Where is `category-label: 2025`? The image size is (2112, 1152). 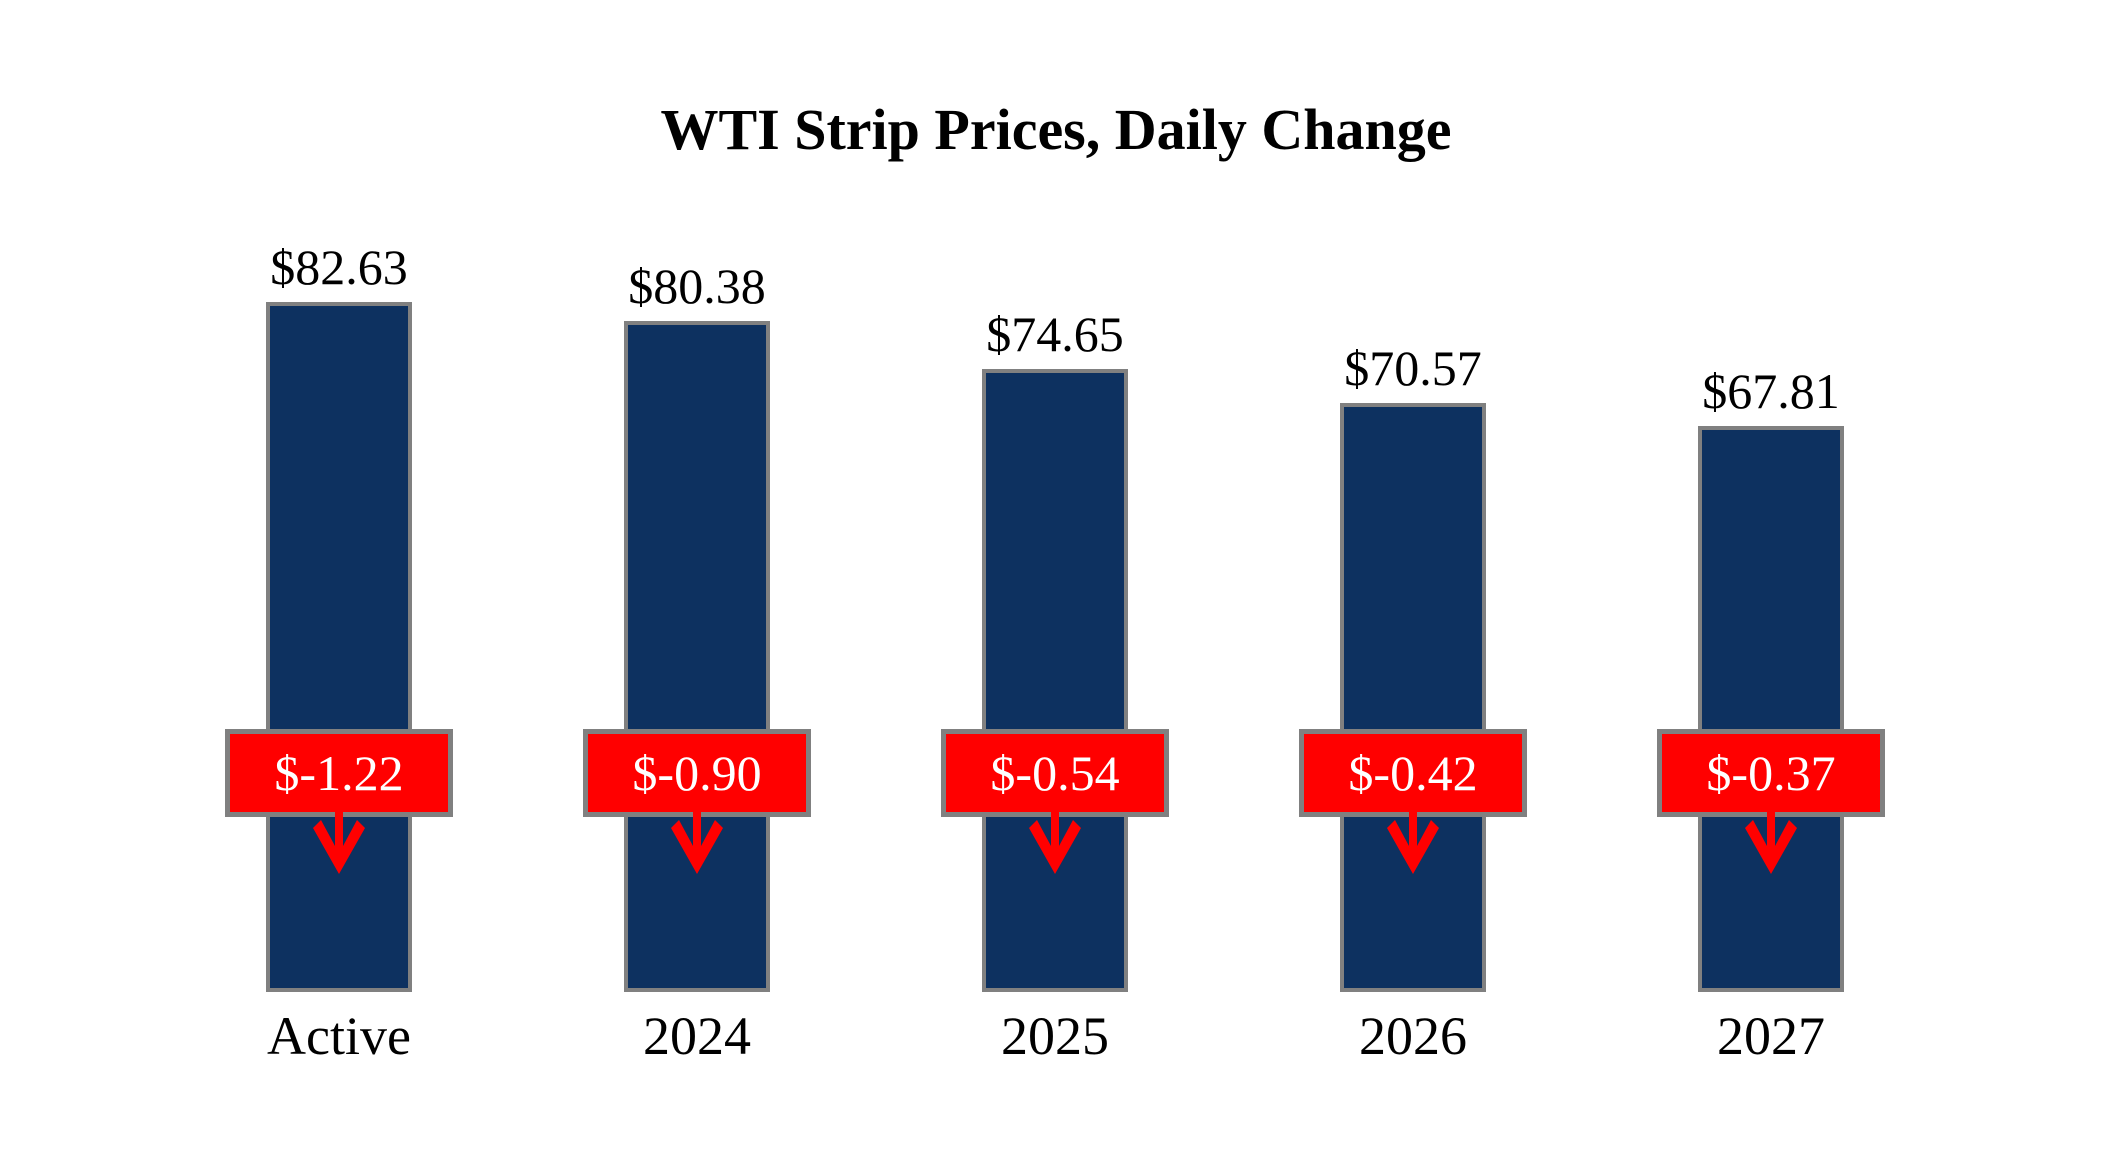
category-label: 2025 is located at coordinates (1055, 1036).